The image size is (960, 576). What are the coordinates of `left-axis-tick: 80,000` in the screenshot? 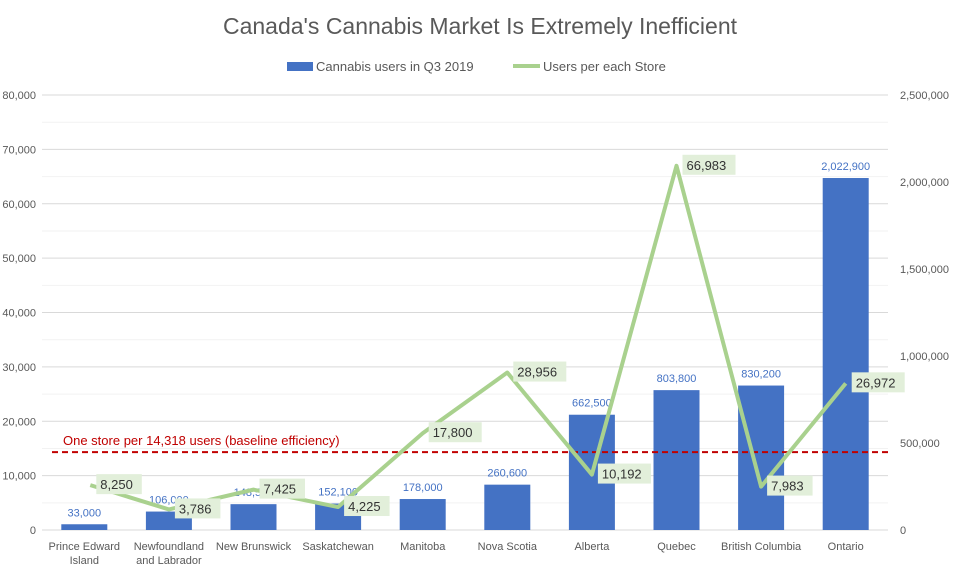 It's located at (19, 96).